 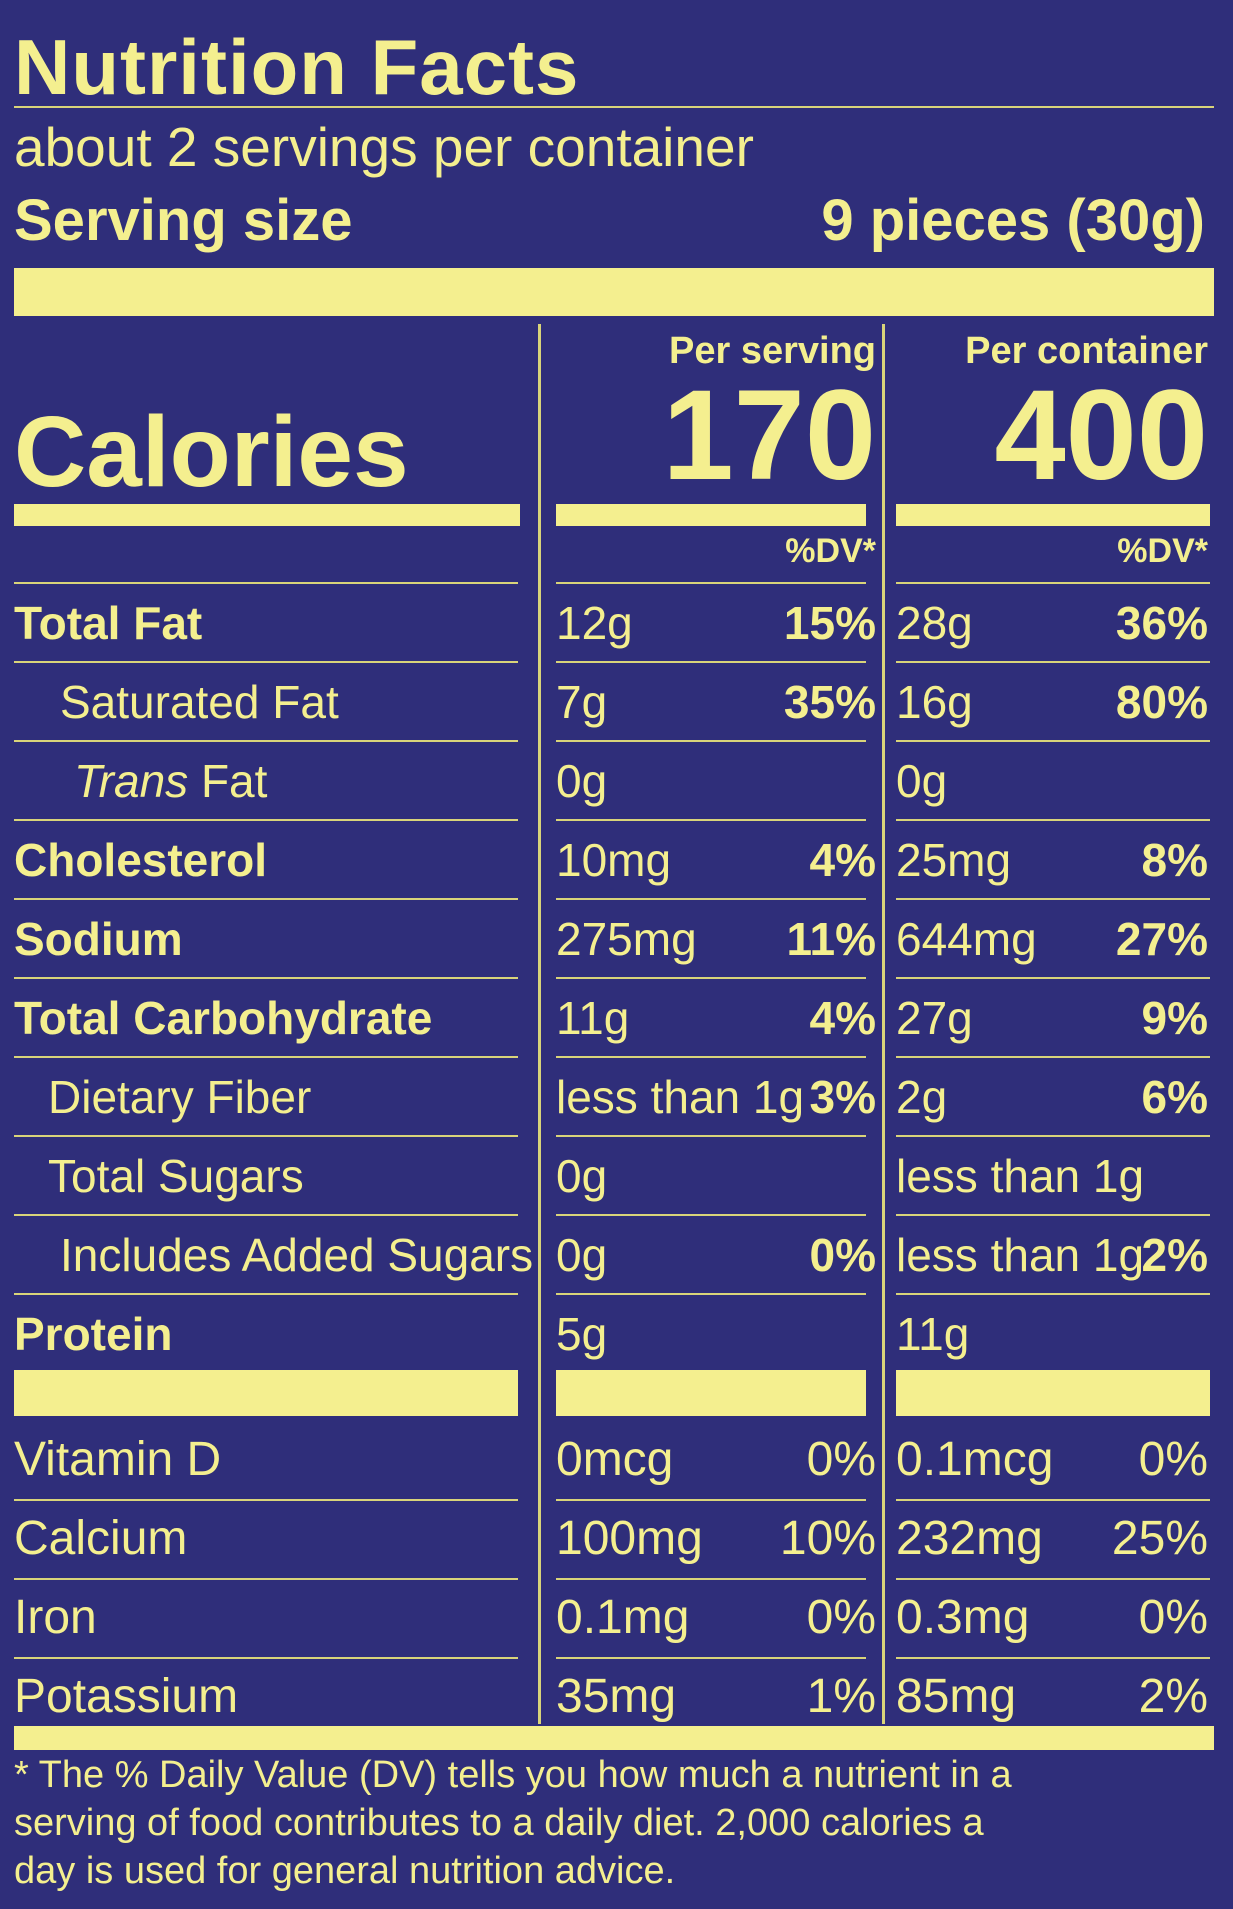 What do you see at coordinates (772, 351) in the screenshot?
I see `per-serving-header: Per serving` at bounding box center [772, 351].